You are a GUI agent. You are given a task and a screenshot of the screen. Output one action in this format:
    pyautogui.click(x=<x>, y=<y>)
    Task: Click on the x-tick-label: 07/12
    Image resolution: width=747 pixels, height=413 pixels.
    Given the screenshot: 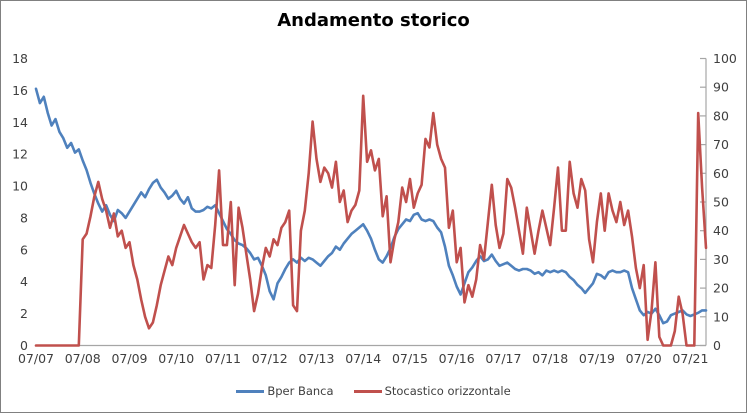 What is the action you would take?
    pyautogui.click(x=270, y=358)
    